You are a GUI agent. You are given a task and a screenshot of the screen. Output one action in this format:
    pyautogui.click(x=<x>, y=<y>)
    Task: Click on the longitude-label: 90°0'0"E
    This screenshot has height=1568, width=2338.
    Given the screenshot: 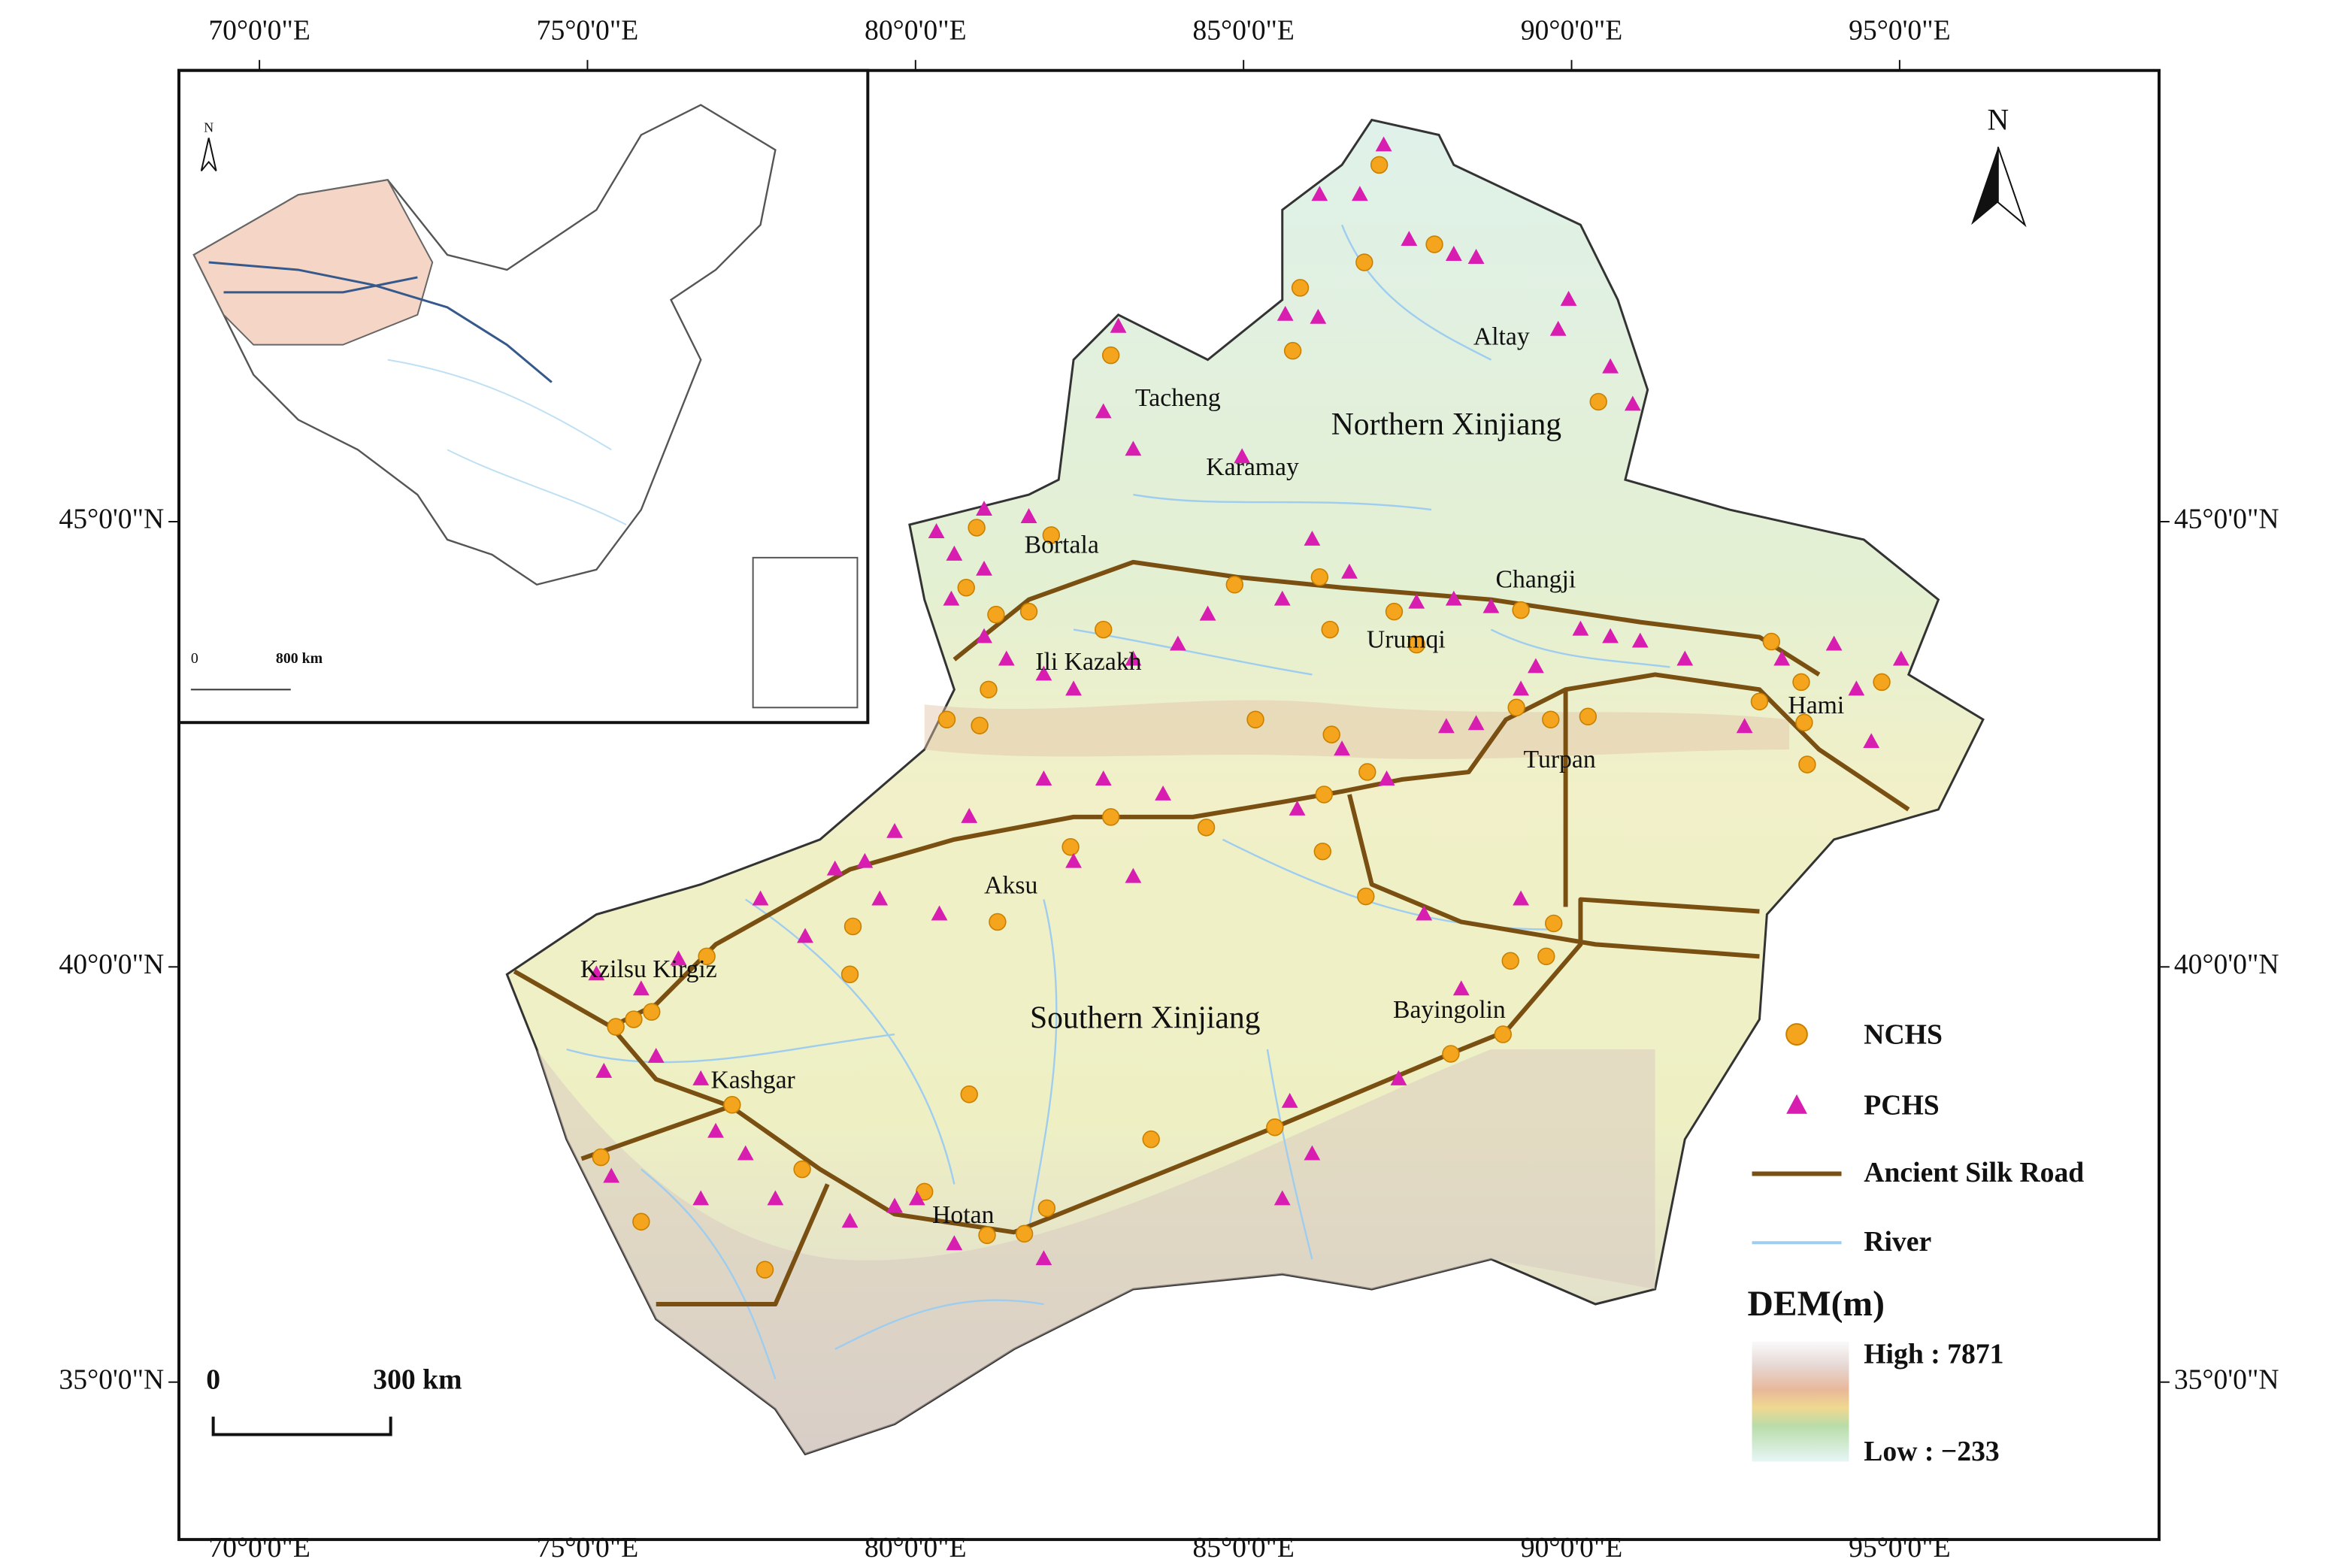 What is the action you would take?
    pyautogui.click(x=1572, y=30)
    